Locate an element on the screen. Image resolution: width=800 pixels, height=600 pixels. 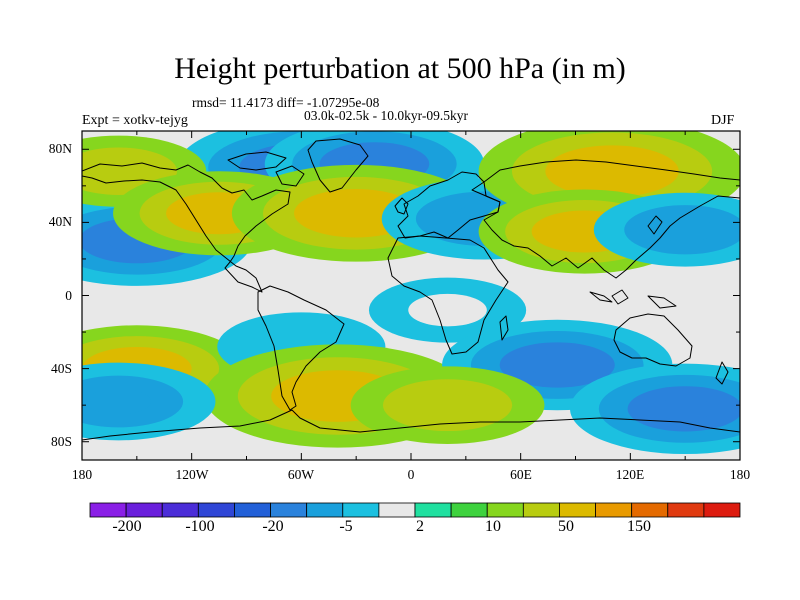
y-tick-80n: 80N is located at coordinates (60, 148).